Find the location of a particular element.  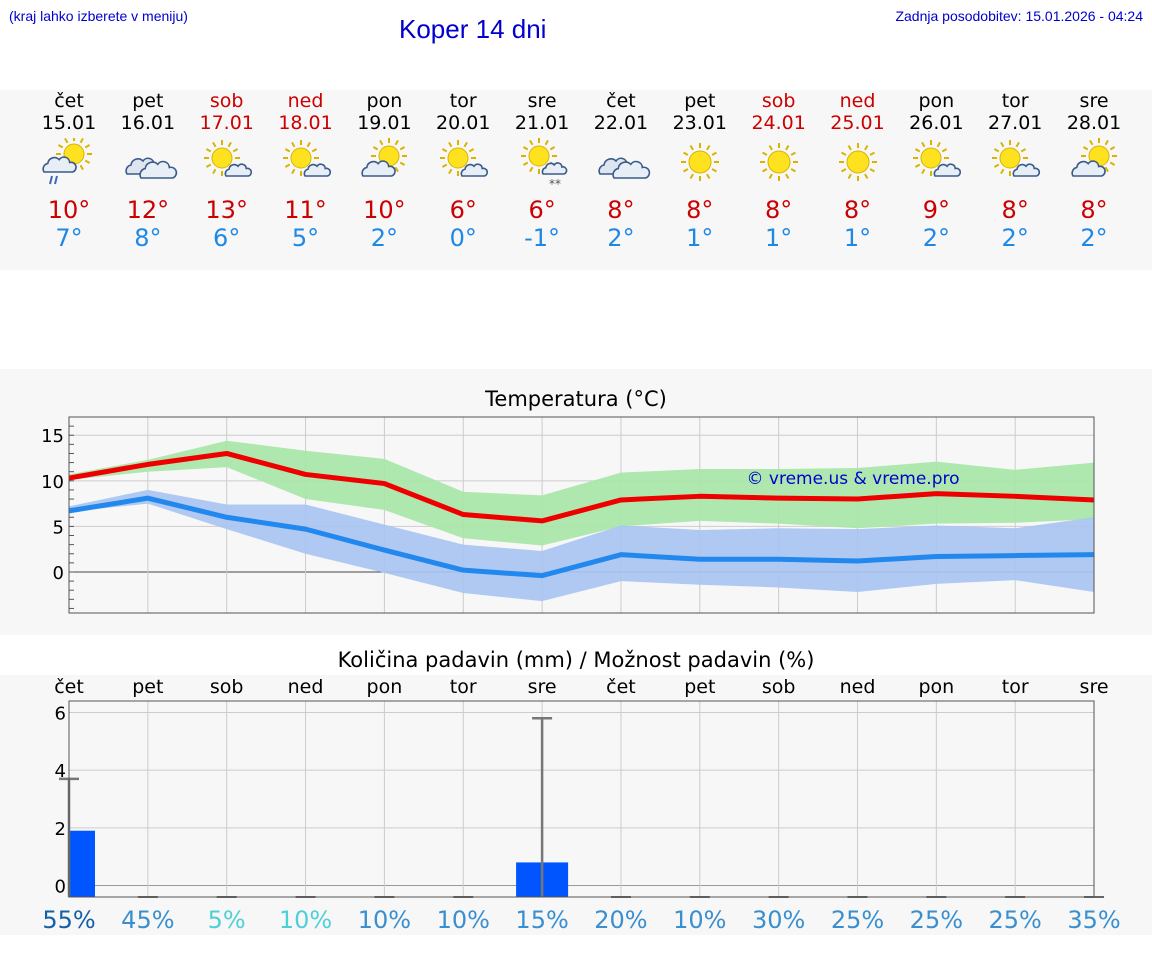

day-name: sob is located at coordinates (226, 101).